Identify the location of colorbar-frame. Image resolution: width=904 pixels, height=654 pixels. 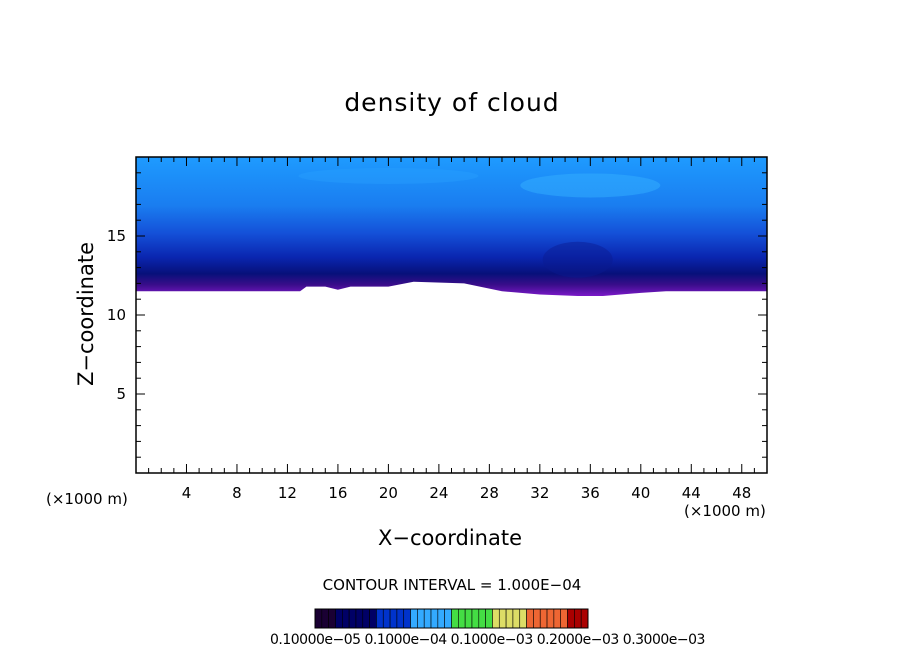
(451, 618).